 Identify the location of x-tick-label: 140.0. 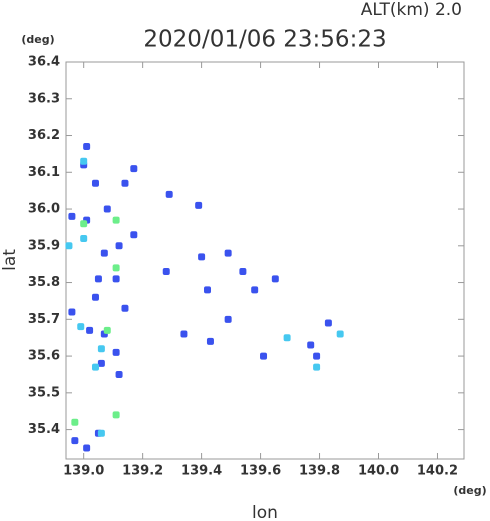
(378, 471).